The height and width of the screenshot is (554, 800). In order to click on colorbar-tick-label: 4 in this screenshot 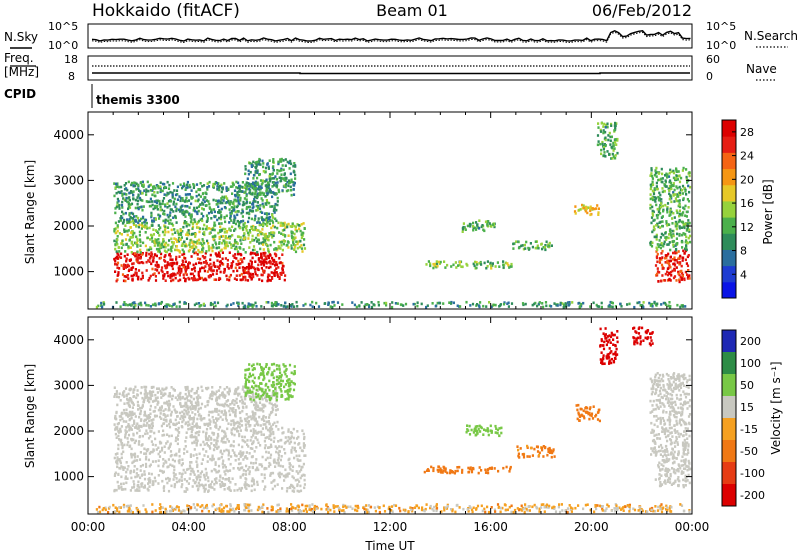, I will do `click(743, 274)`.